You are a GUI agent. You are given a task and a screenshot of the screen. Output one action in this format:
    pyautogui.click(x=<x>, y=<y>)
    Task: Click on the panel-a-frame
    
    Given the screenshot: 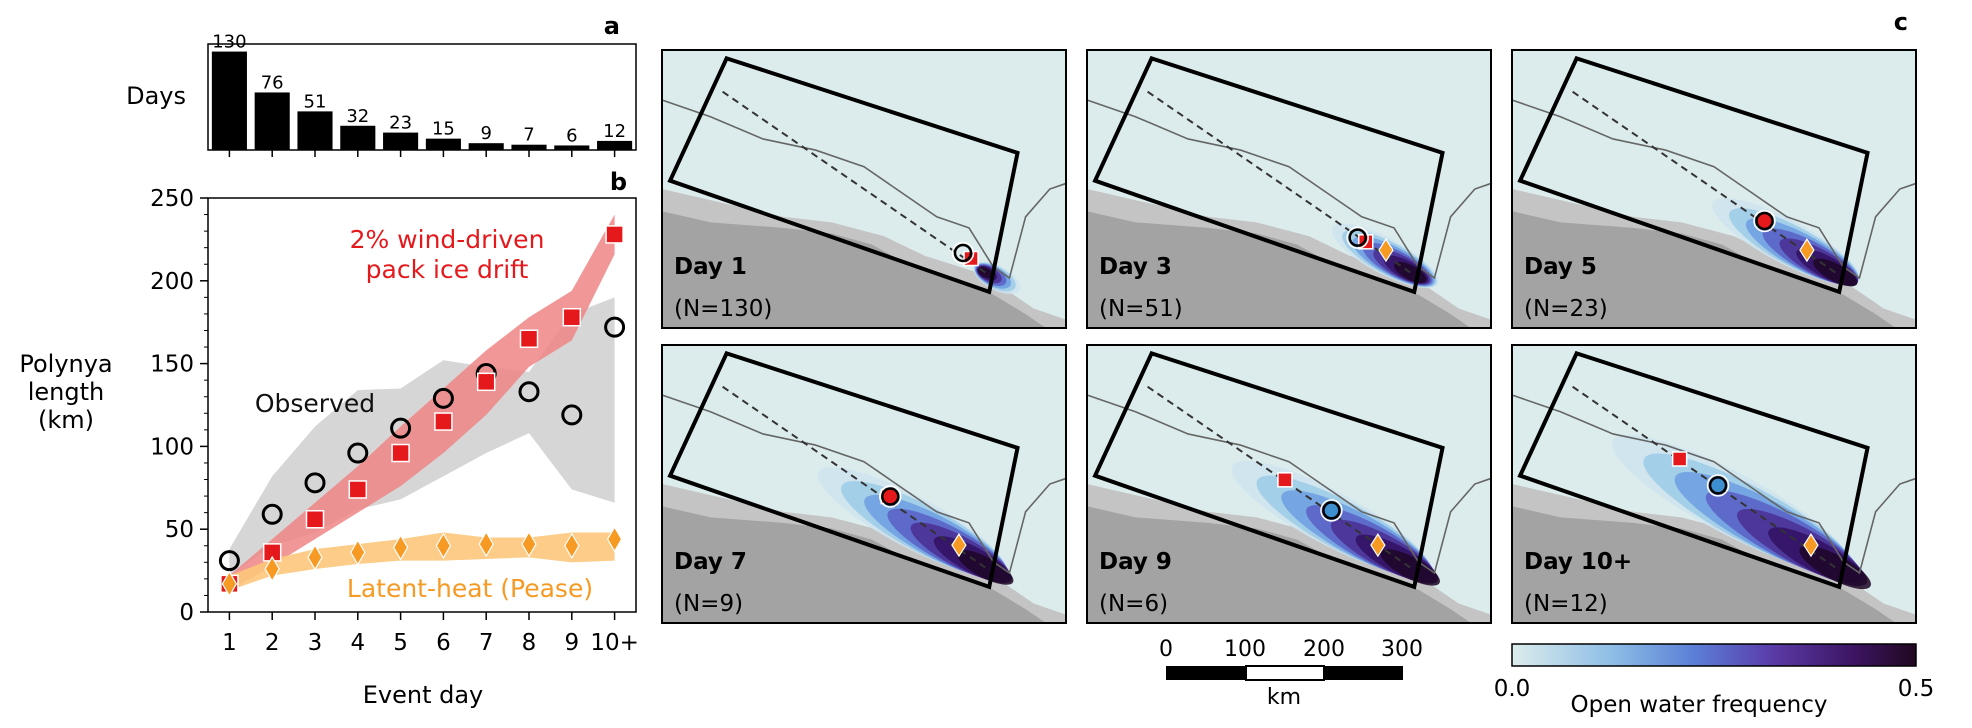 What is the action you would take?
    pyautogui.click(x=422, y=97)
    